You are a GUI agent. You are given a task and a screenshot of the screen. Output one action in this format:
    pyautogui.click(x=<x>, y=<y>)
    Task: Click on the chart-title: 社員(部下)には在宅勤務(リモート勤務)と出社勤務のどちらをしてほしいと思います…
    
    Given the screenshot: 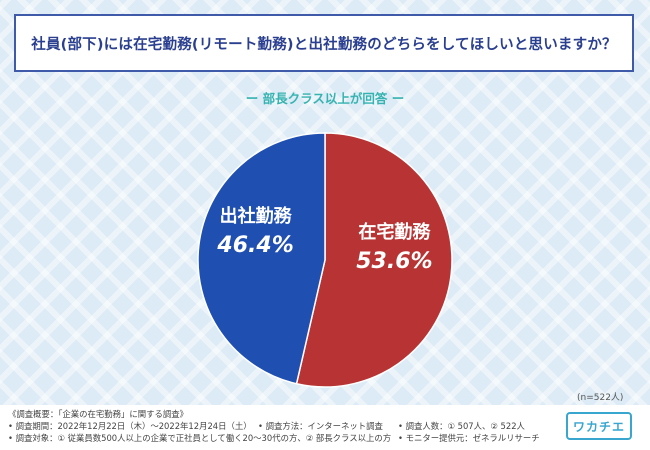 What is the action you would take?
    pyautogui.click(x=324, y=44)
    